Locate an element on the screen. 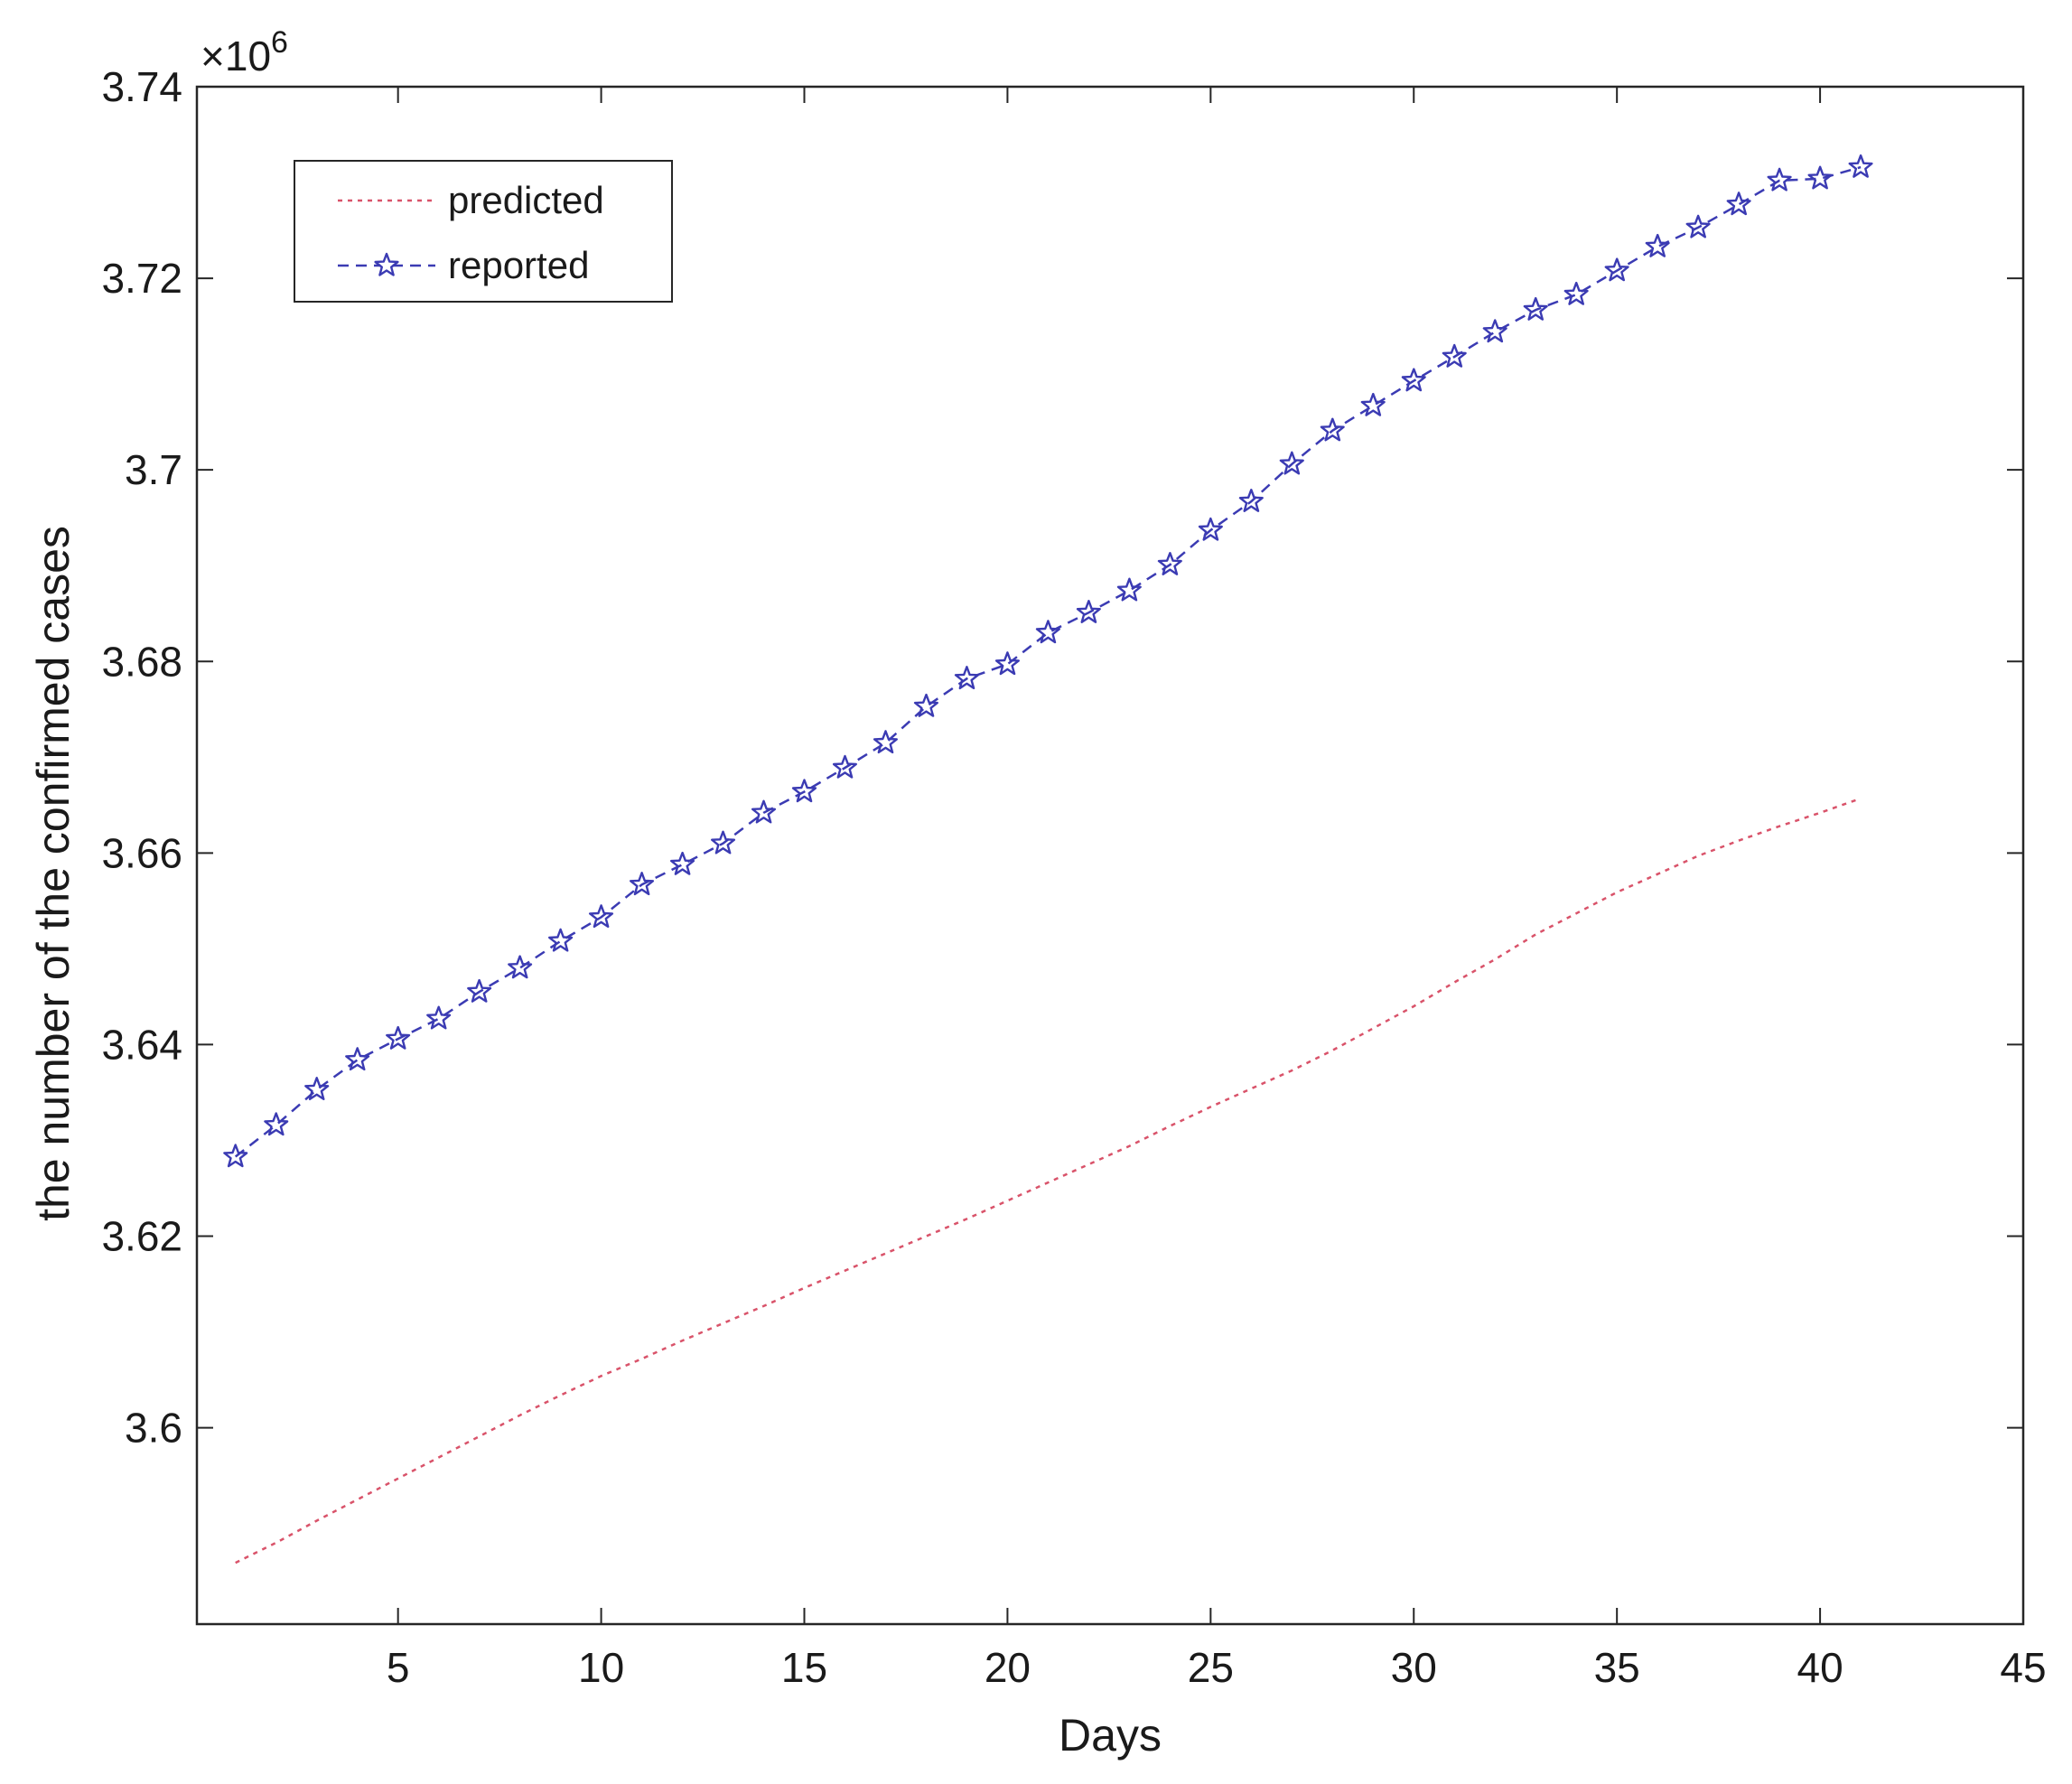 The height and width of the screenshot is (1784, 2072). x-tick-label: 10 is located at coordinates (601, 1667).